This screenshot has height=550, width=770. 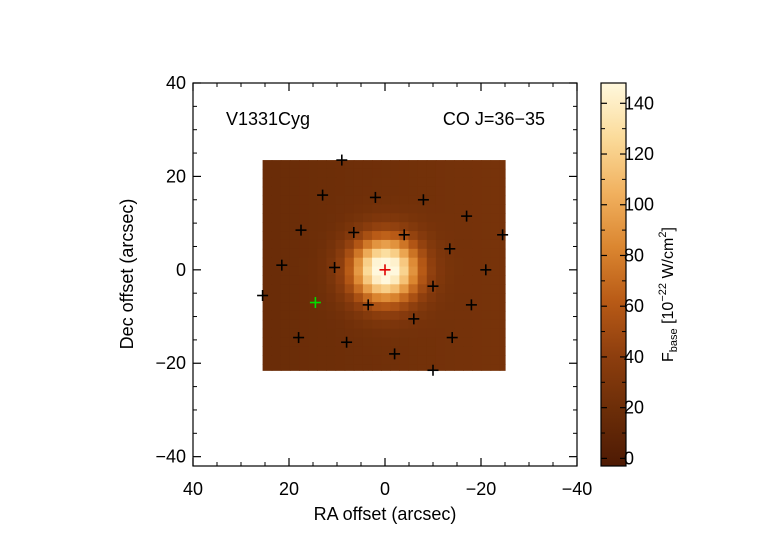 I want to click on colorbar-ticks: 0 20 40 60 80 100 120 140, so click(x=627, y=280).